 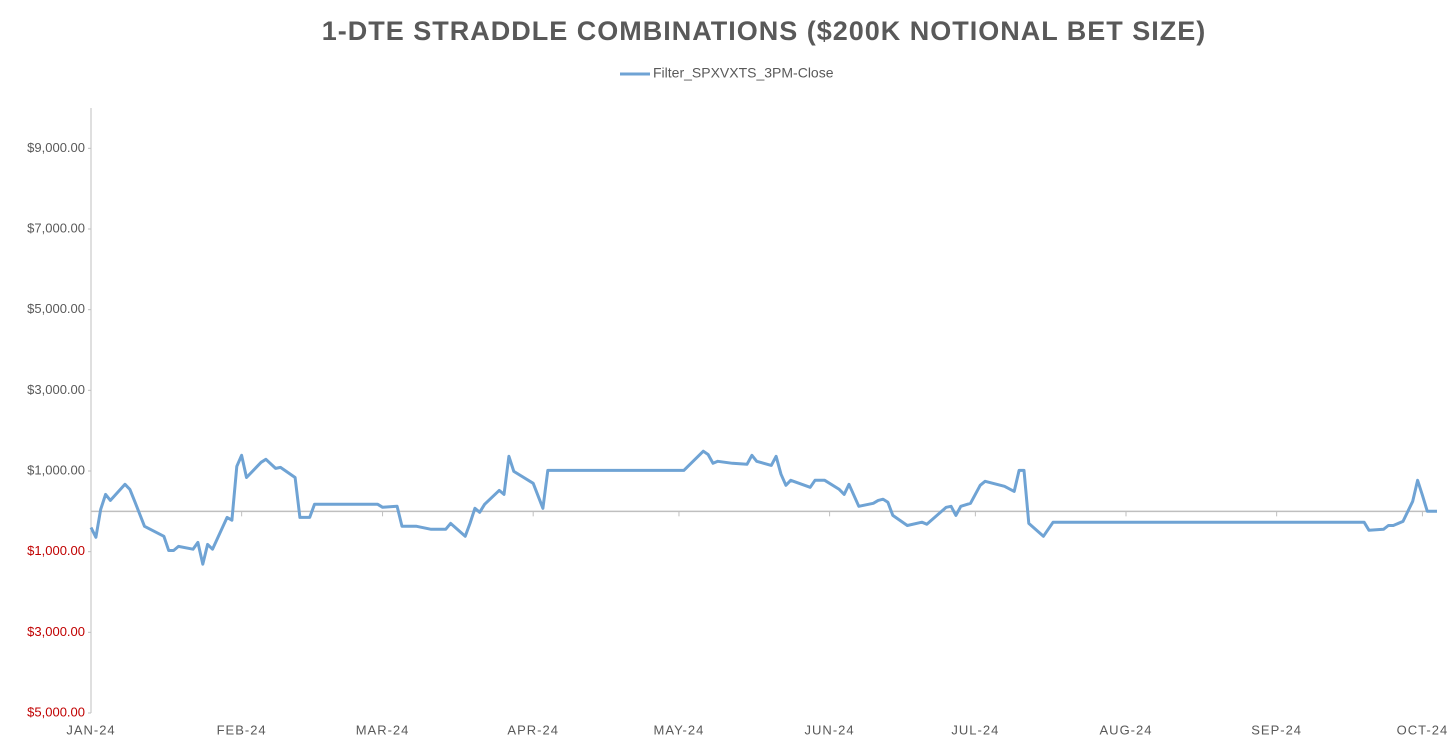 What do you see at coordinates (1126, 729) in the screenshot?
I see `x-tick-label: AUG-24` at bounding box center [1126, 729].